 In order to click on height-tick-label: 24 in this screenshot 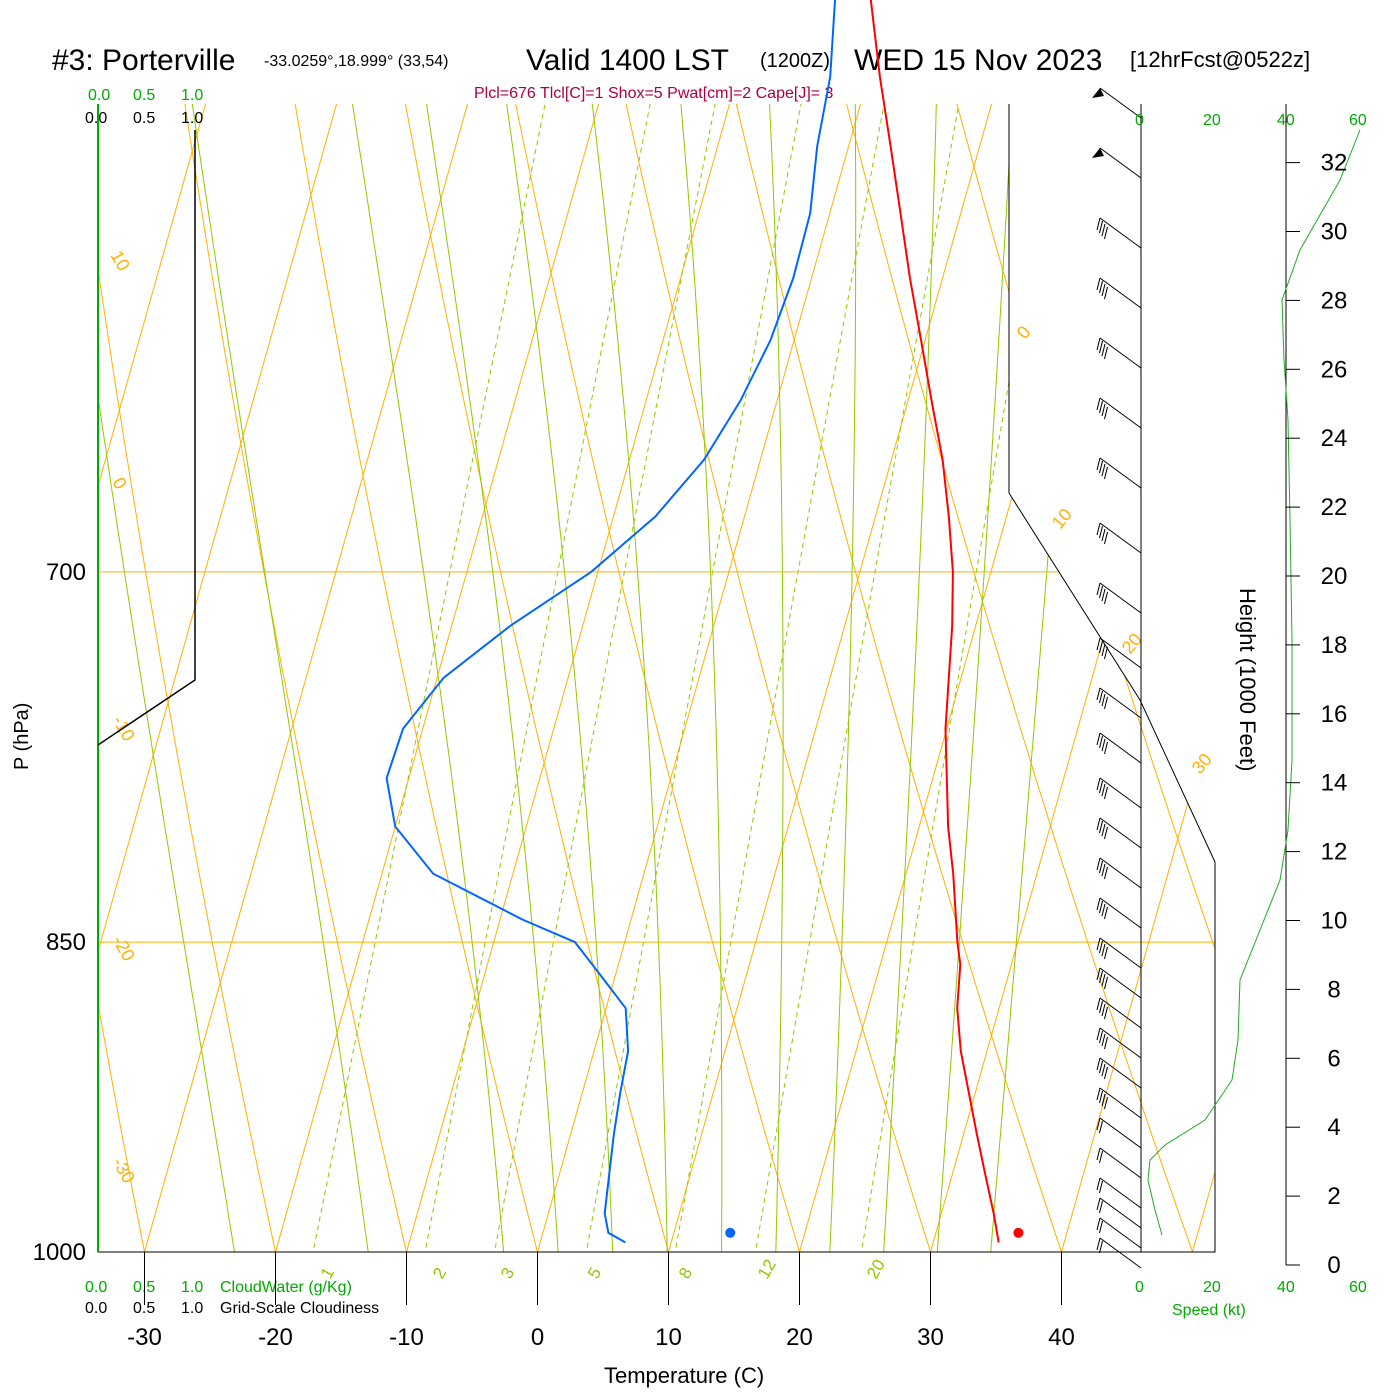, I will do `click(1334, 438)`.